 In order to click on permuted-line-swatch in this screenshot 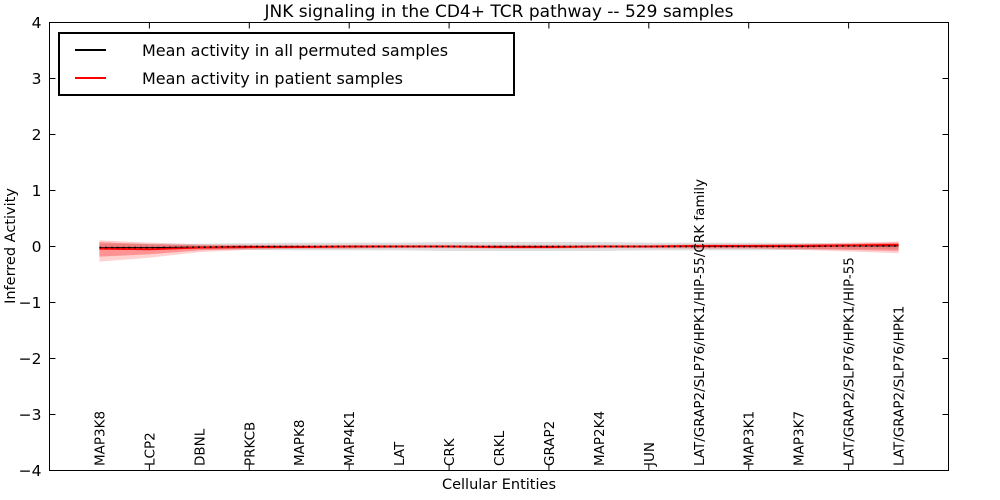, I will do `click(90, 50)`.